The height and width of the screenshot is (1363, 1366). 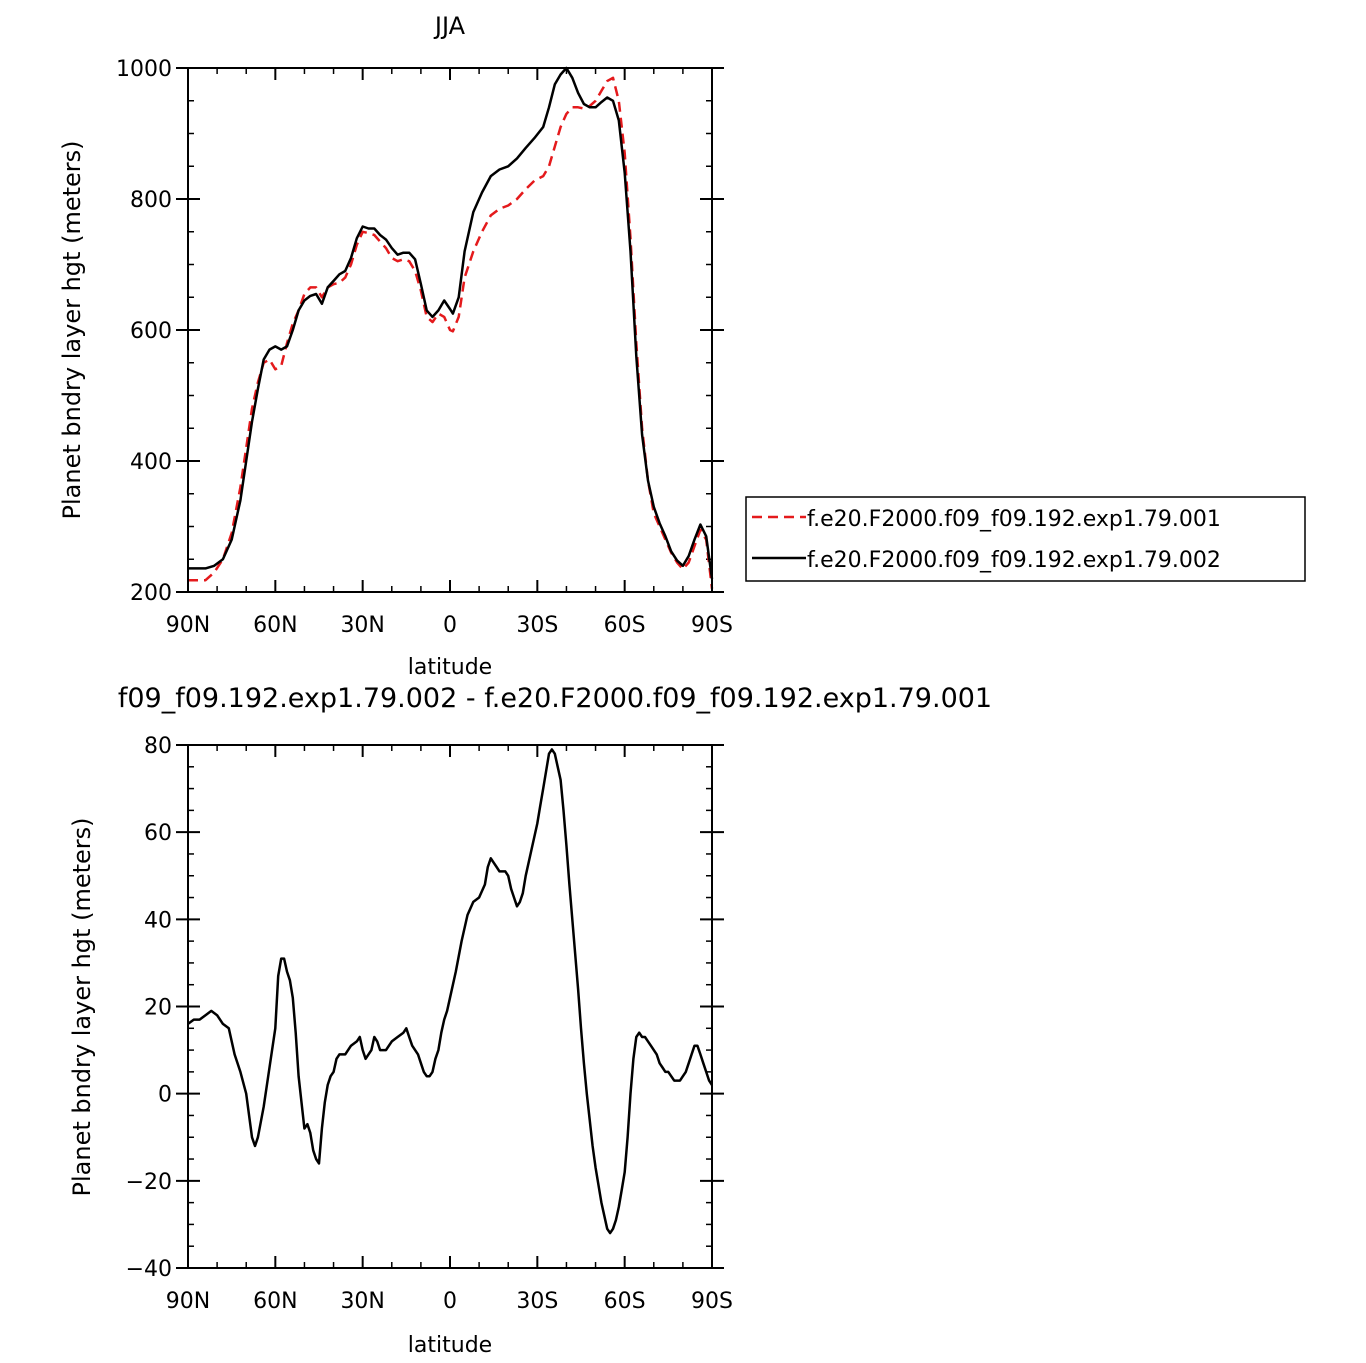 What do you see at coordinates (158, 1008) in the screenshot?
I see `y-tick-label: 20` at bounding box center [158, 1008].